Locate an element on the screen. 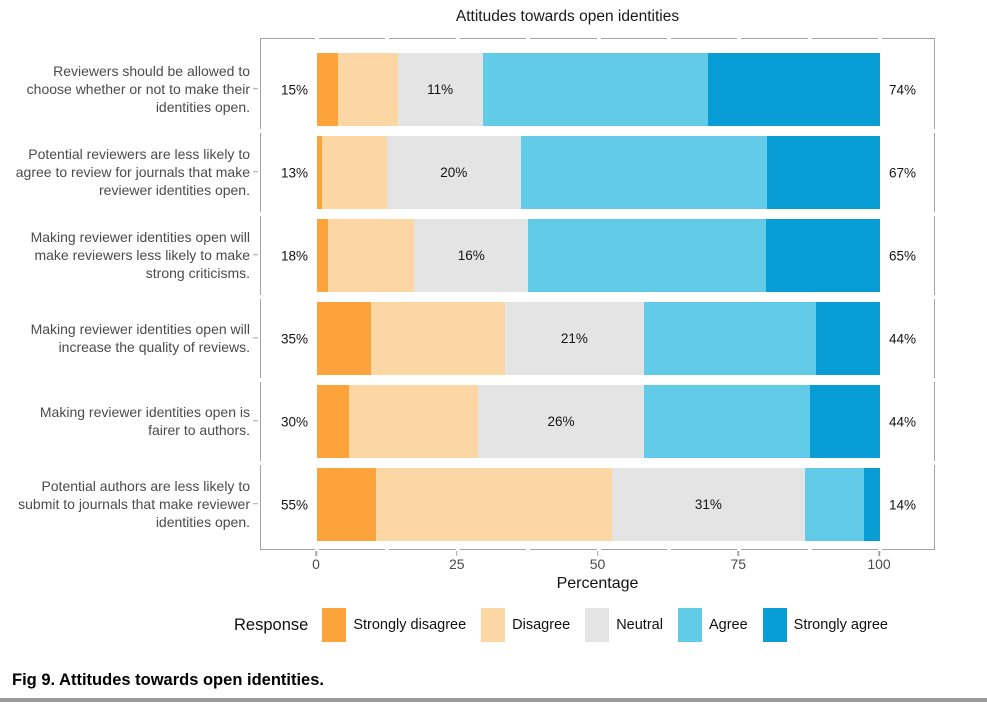 The height and width of the screenshot is (711, 987). legend-item: Strongly agree is located at coordinates (825, 625).